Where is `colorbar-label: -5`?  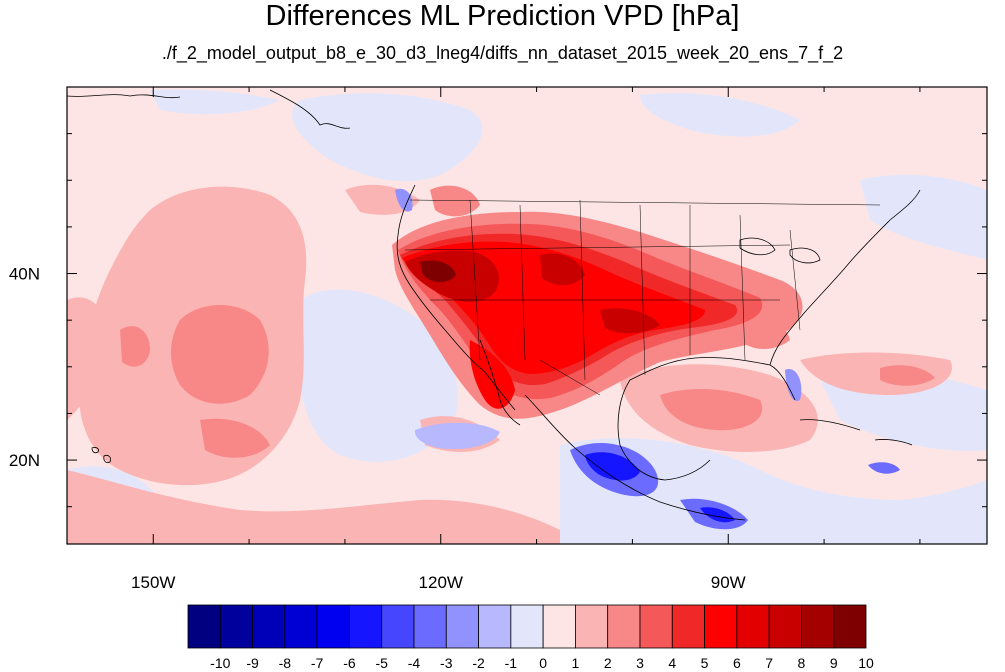
colorbar-label: -5 is located at coordinates (381, 663).